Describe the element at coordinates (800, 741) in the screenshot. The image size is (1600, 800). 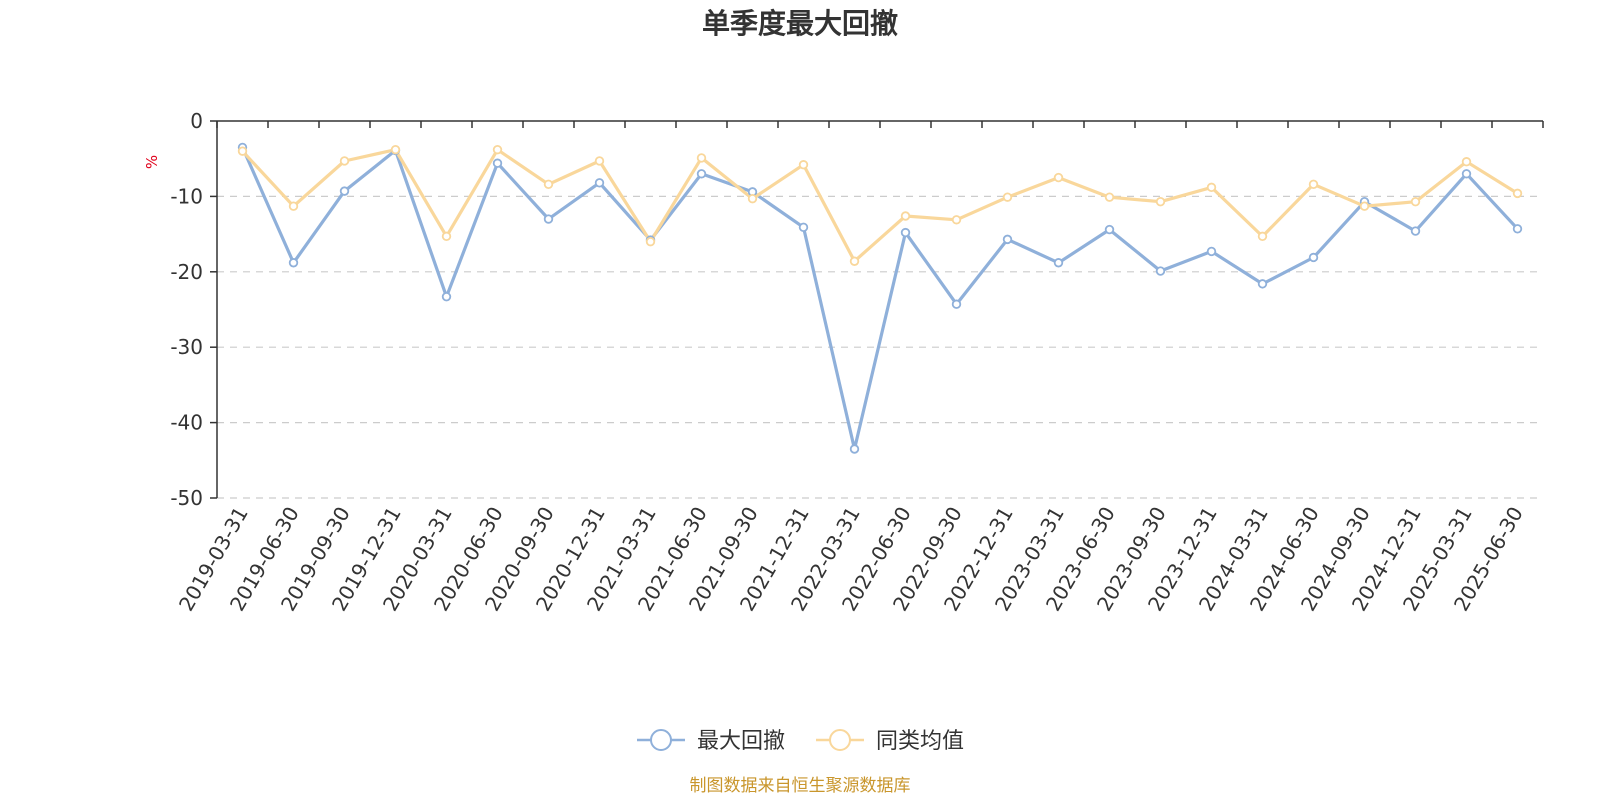
I see `legend: 最大回撤 同类均值` at that location.